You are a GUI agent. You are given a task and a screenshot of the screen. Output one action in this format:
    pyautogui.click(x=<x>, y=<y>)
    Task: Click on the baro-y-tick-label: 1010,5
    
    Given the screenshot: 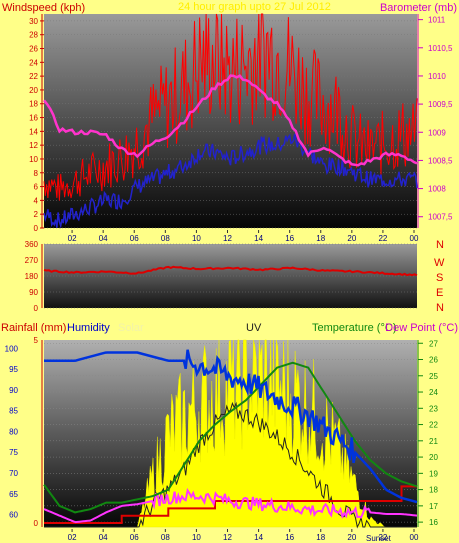 What is the action you would take?
    pyautogui.click(x=440, y=48)
    